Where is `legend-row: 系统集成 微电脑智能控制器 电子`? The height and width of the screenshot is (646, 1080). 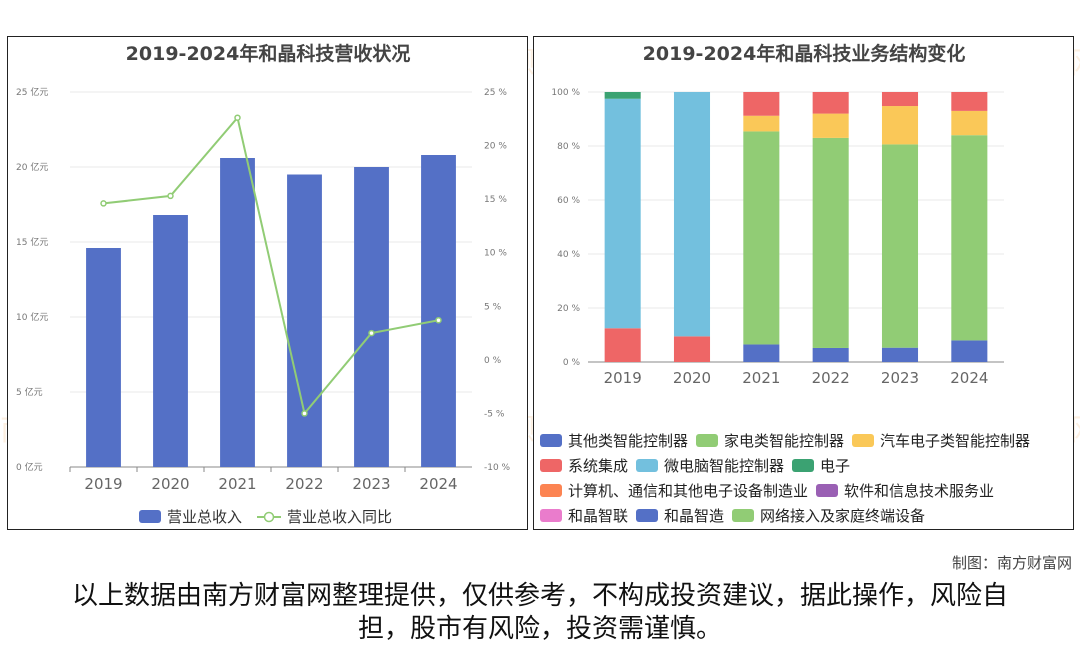
legend-row: 系统集成 微电脑智能控制器 电子 is located at coordinates (807, 467).